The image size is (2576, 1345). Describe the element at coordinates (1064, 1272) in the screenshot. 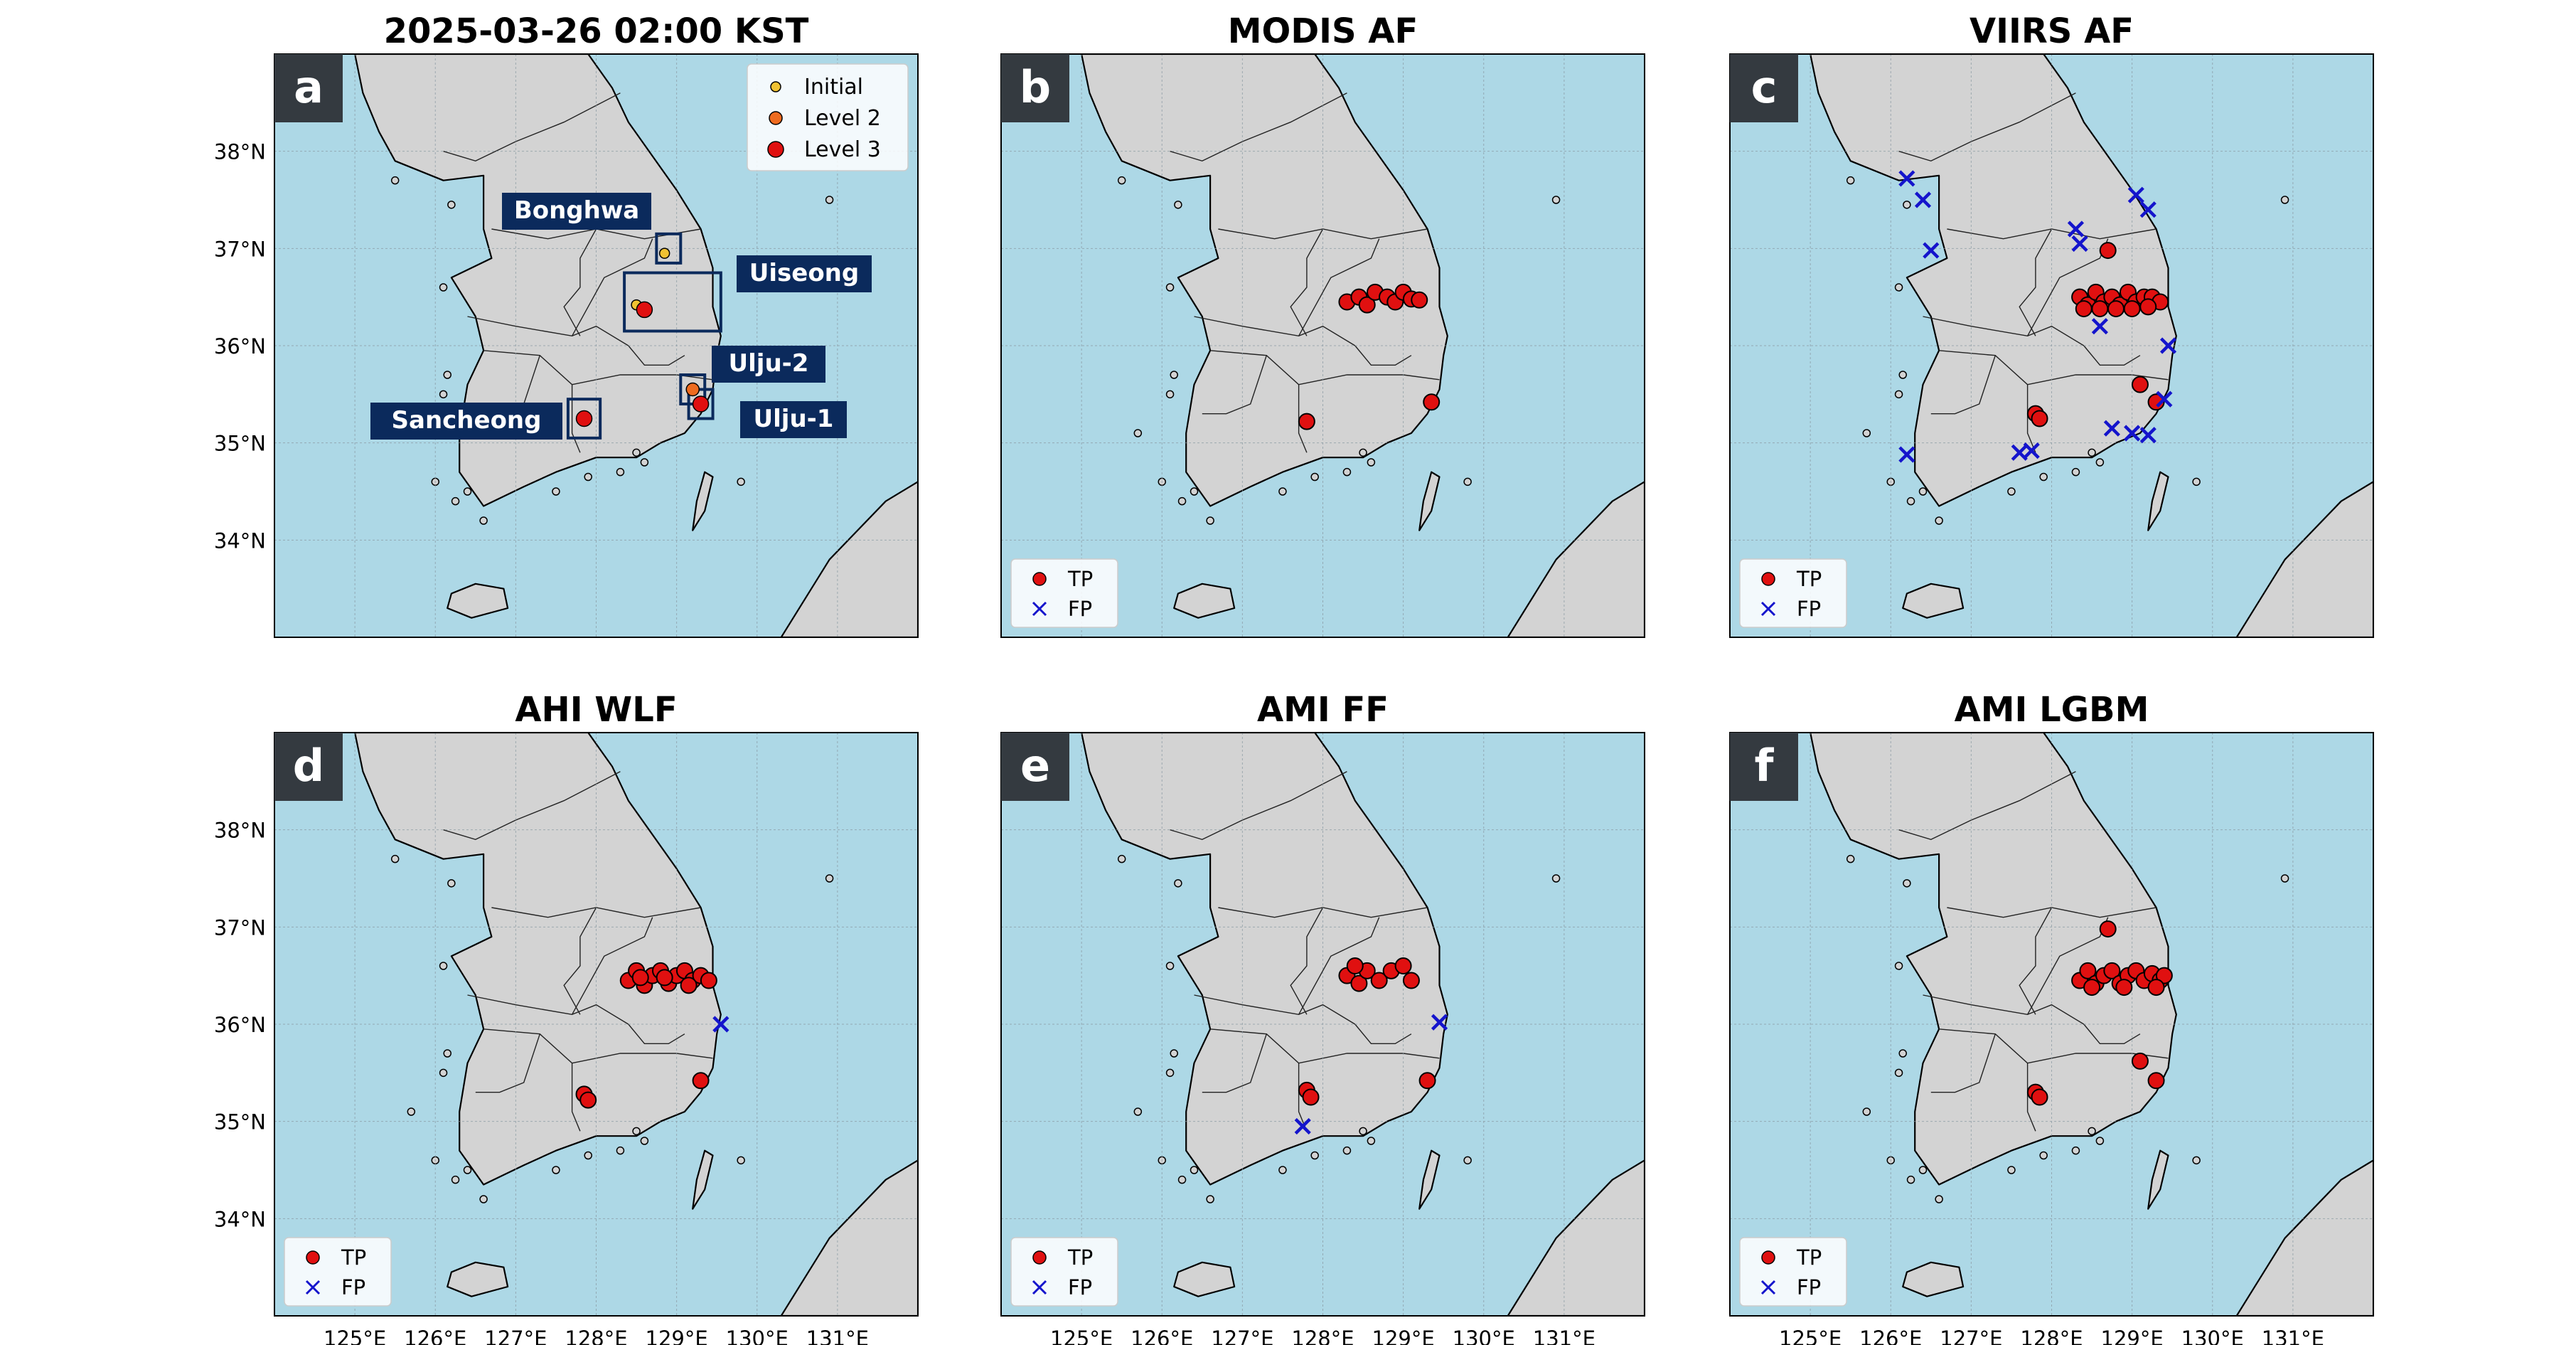

I see `legend-box` at that location.